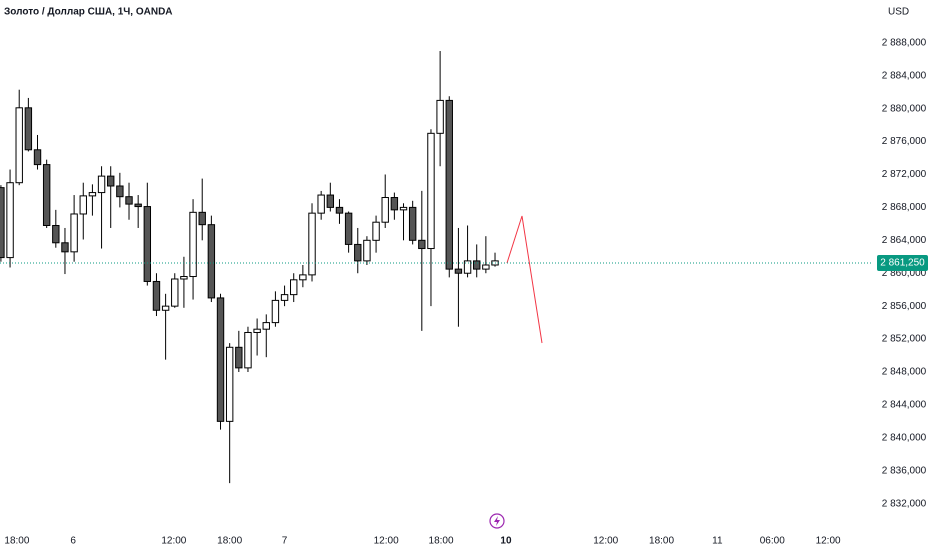 This screenshot has width=932, height=550. I want to click on chart-title: Золото / Доллар США, 1Ч, OANDA, so click(88, 12).